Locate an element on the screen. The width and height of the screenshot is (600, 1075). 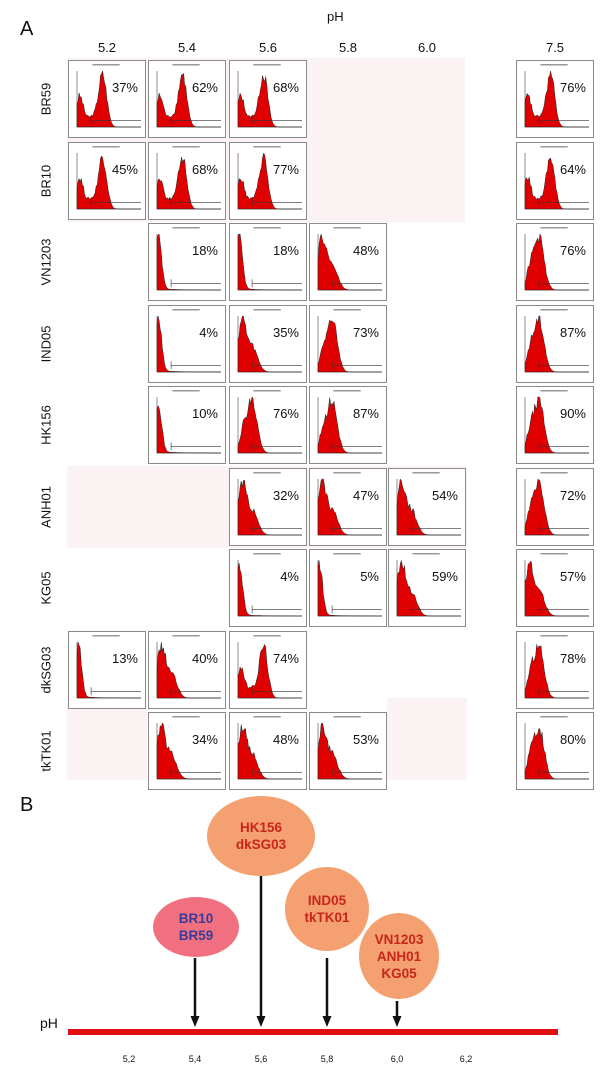
histogram-plot: 74% is located at coordinates (268, 669).